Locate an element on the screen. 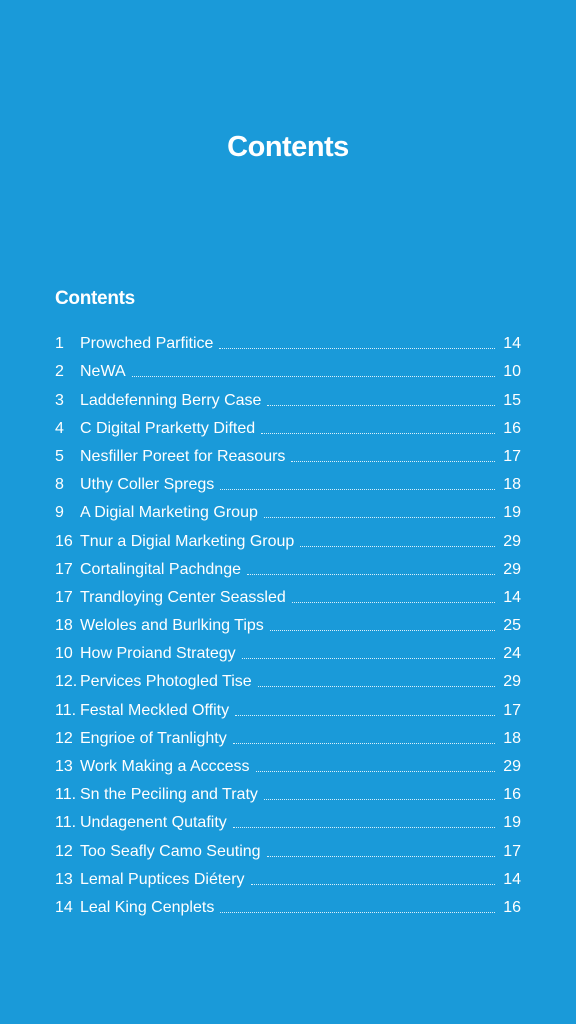 The height and width of the screenshot is (1024, 576). toc-entry: 5 Nesfiller Poreet for Reasours 17 is located at coordinates (288, 453).